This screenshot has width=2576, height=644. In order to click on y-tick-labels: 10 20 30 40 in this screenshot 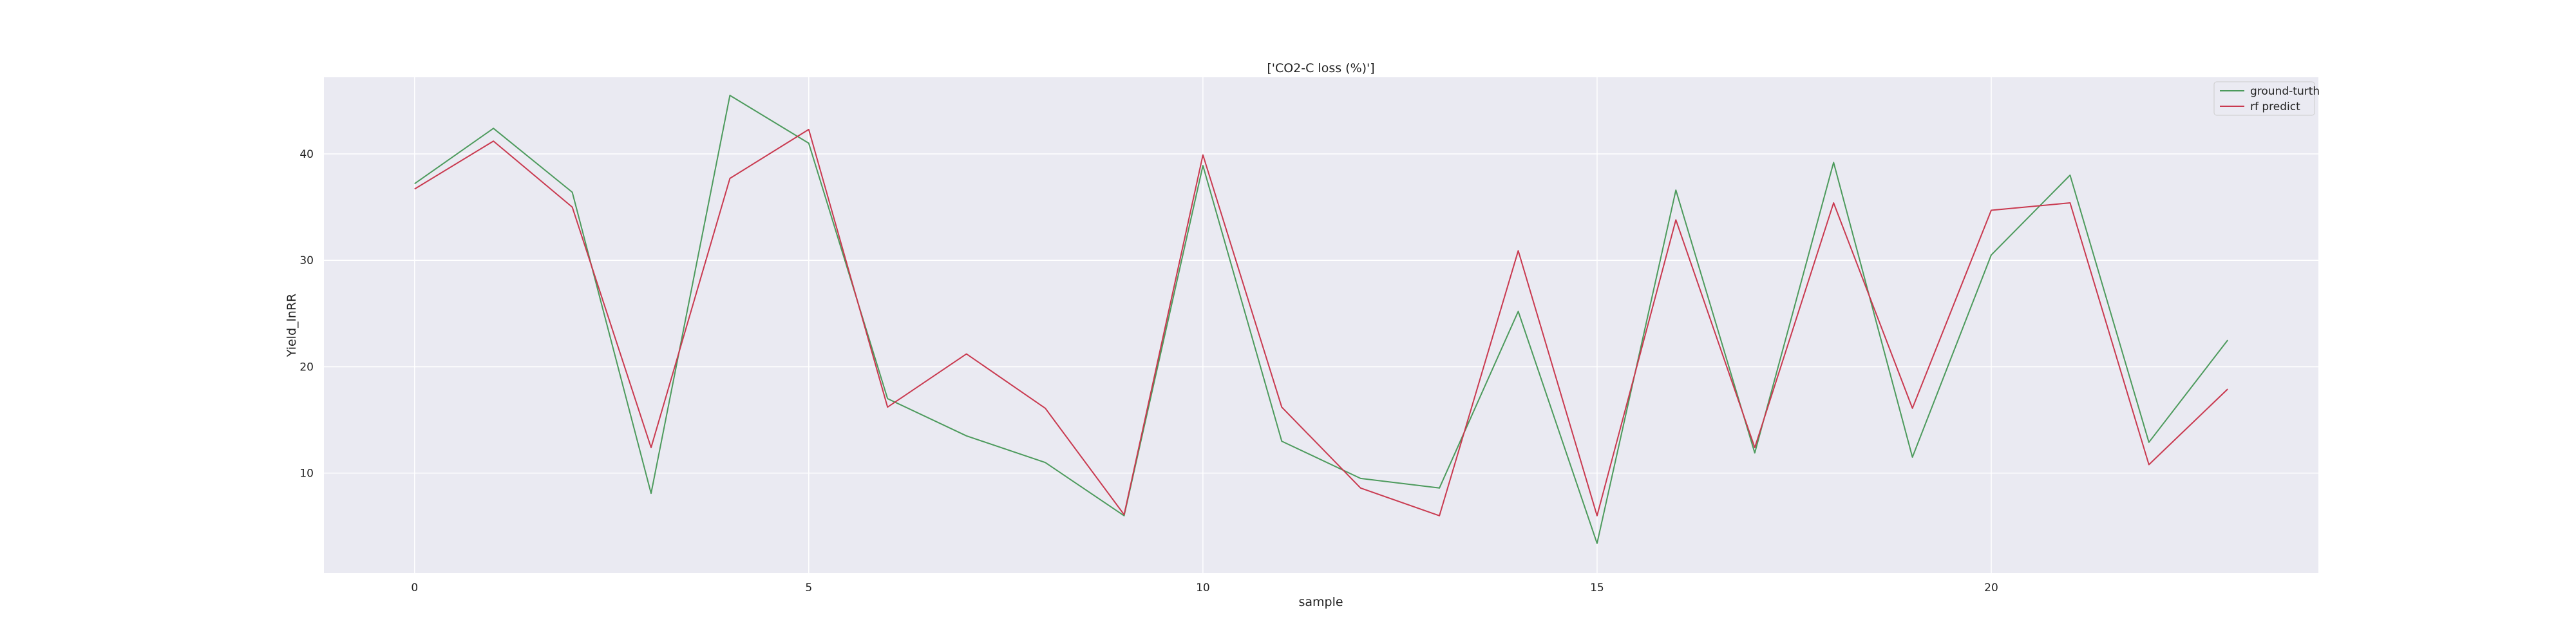, I will do `click(306, 314)`.